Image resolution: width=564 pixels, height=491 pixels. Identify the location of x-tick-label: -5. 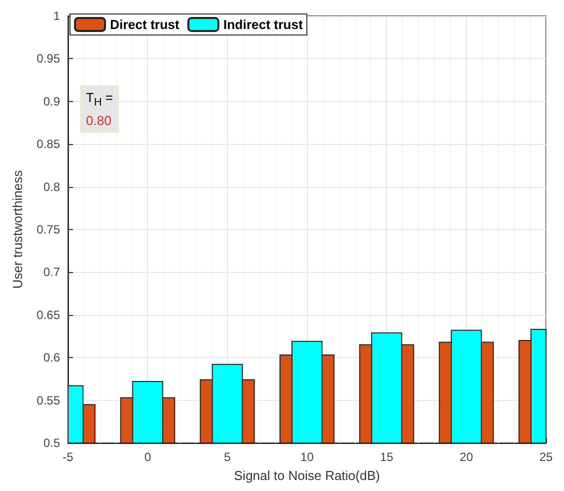
(68, 457).